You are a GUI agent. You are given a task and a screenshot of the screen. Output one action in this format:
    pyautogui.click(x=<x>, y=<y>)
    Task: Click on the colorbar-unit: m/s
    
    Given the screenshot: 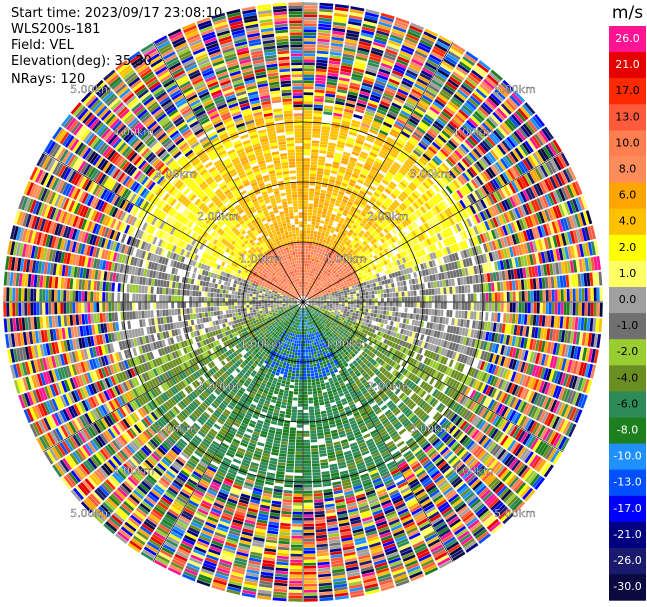 What is the action you would take?
    pyautogui.click(x=627, y=13)
    